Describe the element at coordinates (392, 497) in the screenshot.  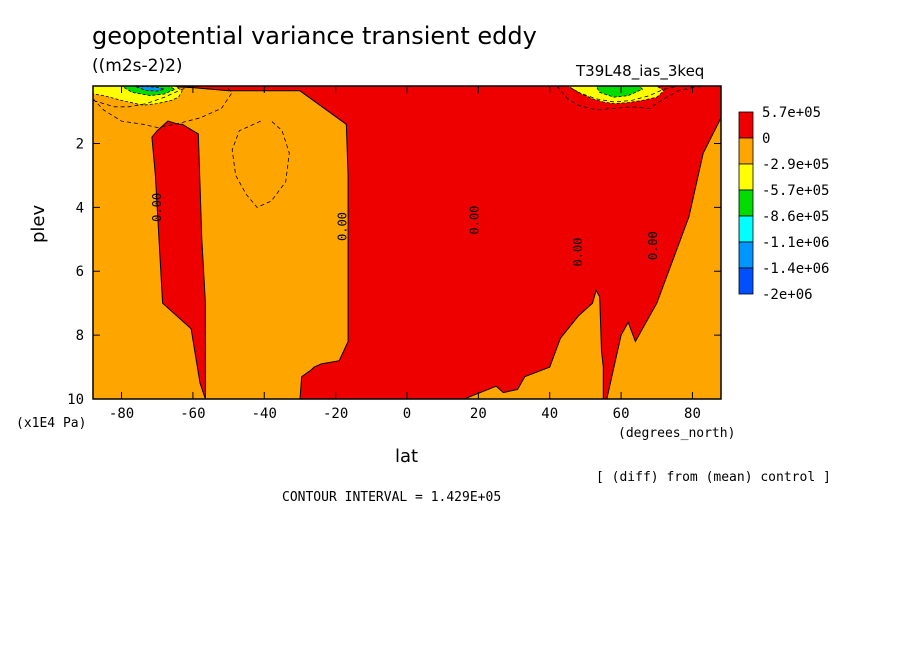
I see `contour-interval: CONTOUR INTERVAL = 1.429E+05` at that location.